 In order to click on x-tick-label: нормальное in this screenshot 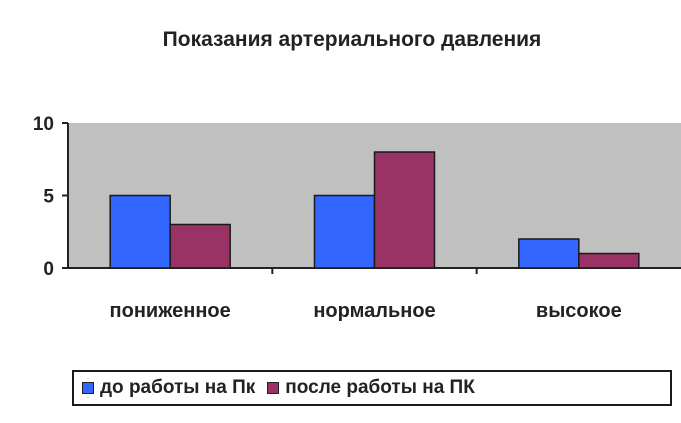, I will do `click(374, 311)`.